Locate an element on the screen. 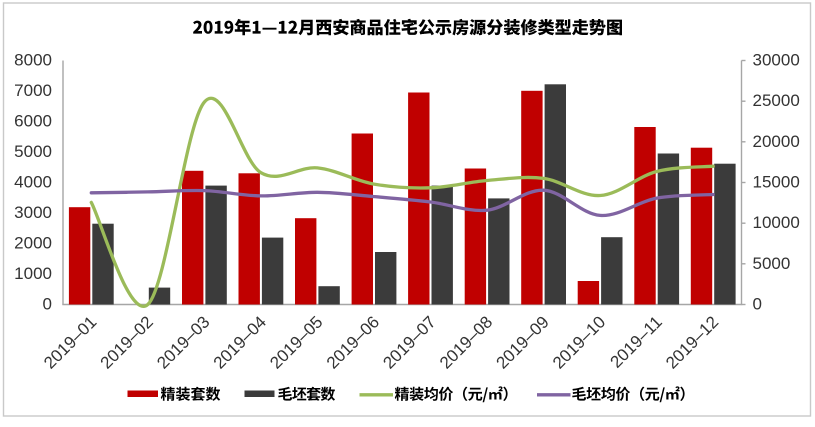  svg-text: 7000 is located at coordinates (33, 90).